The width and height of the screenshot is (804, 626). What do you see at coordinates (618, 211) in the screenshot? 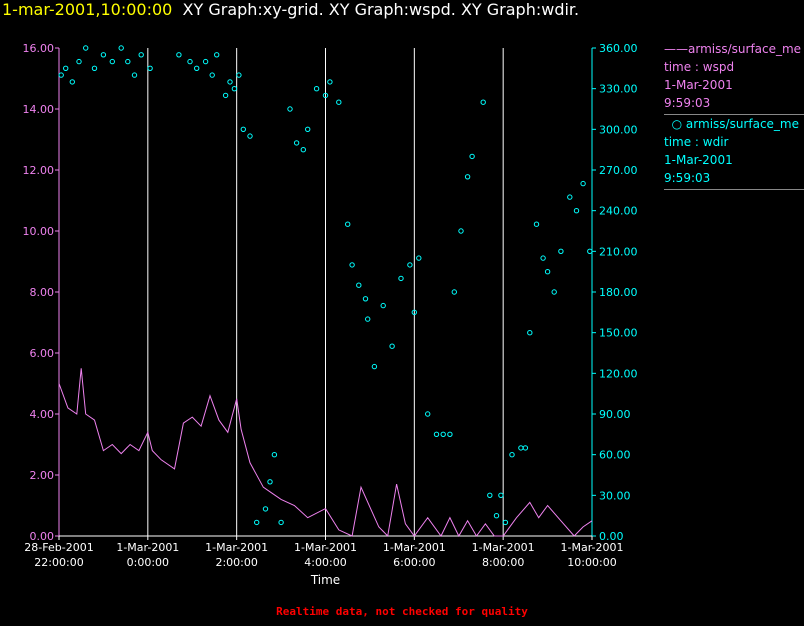
I see `y-right-tick-label: 240.00` at bounding box center [618, 211].